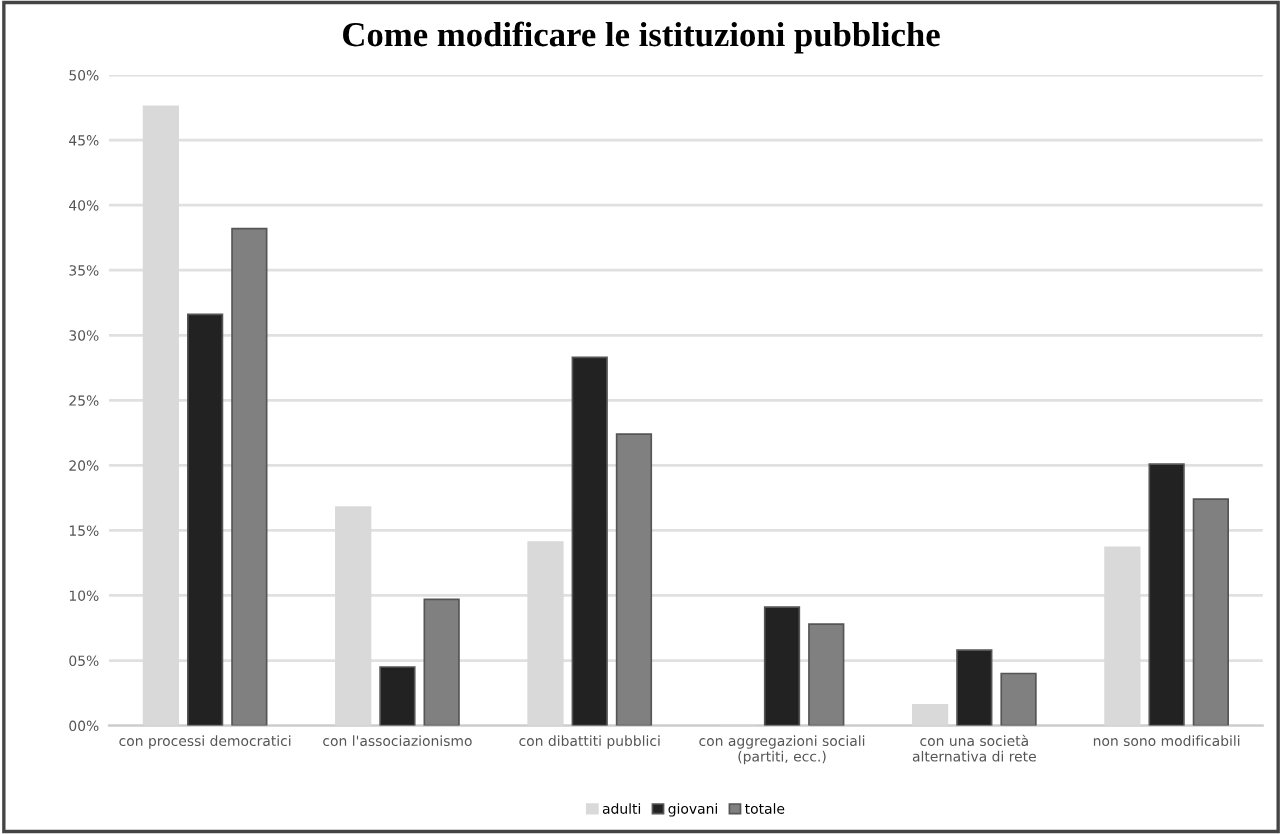  I want to click on chart-title: Come modificare le istituzioni pubbliche, so click(641, 37).